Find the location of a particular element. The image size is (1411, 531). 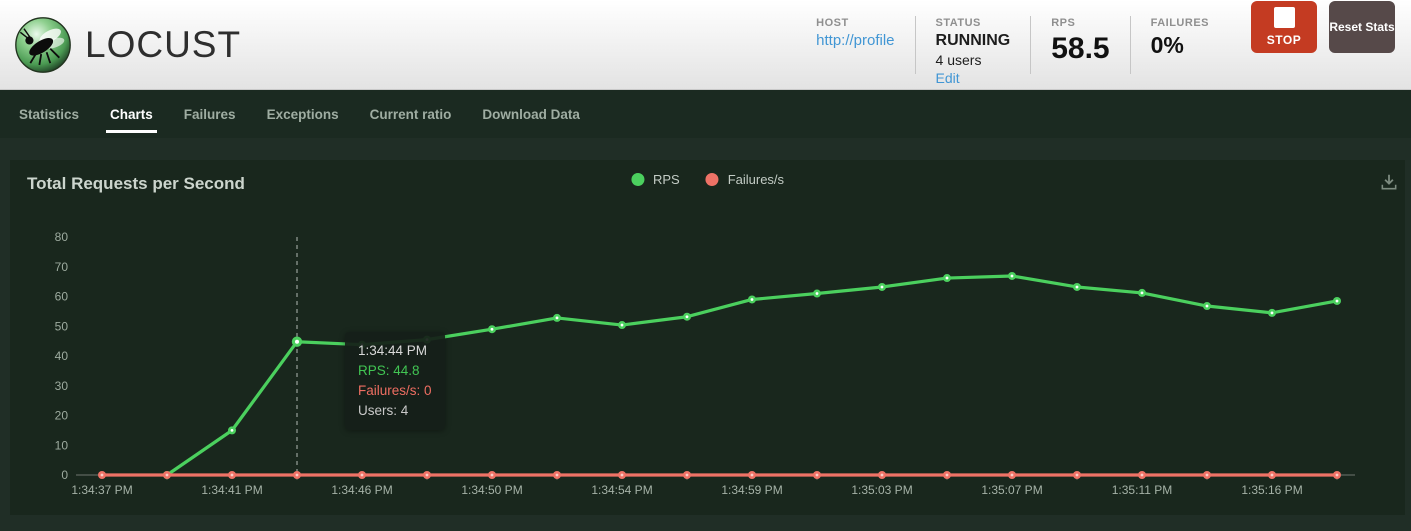

svg-text: 60 is located at coordinates (62, 297).